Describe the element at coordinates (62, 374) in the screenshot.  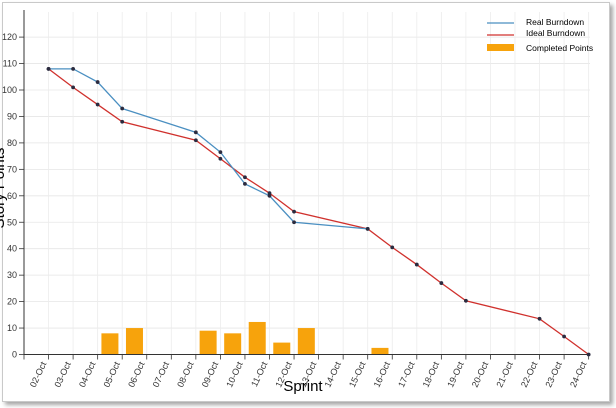
I see `x-tick-label: 03-Oct` at that location.